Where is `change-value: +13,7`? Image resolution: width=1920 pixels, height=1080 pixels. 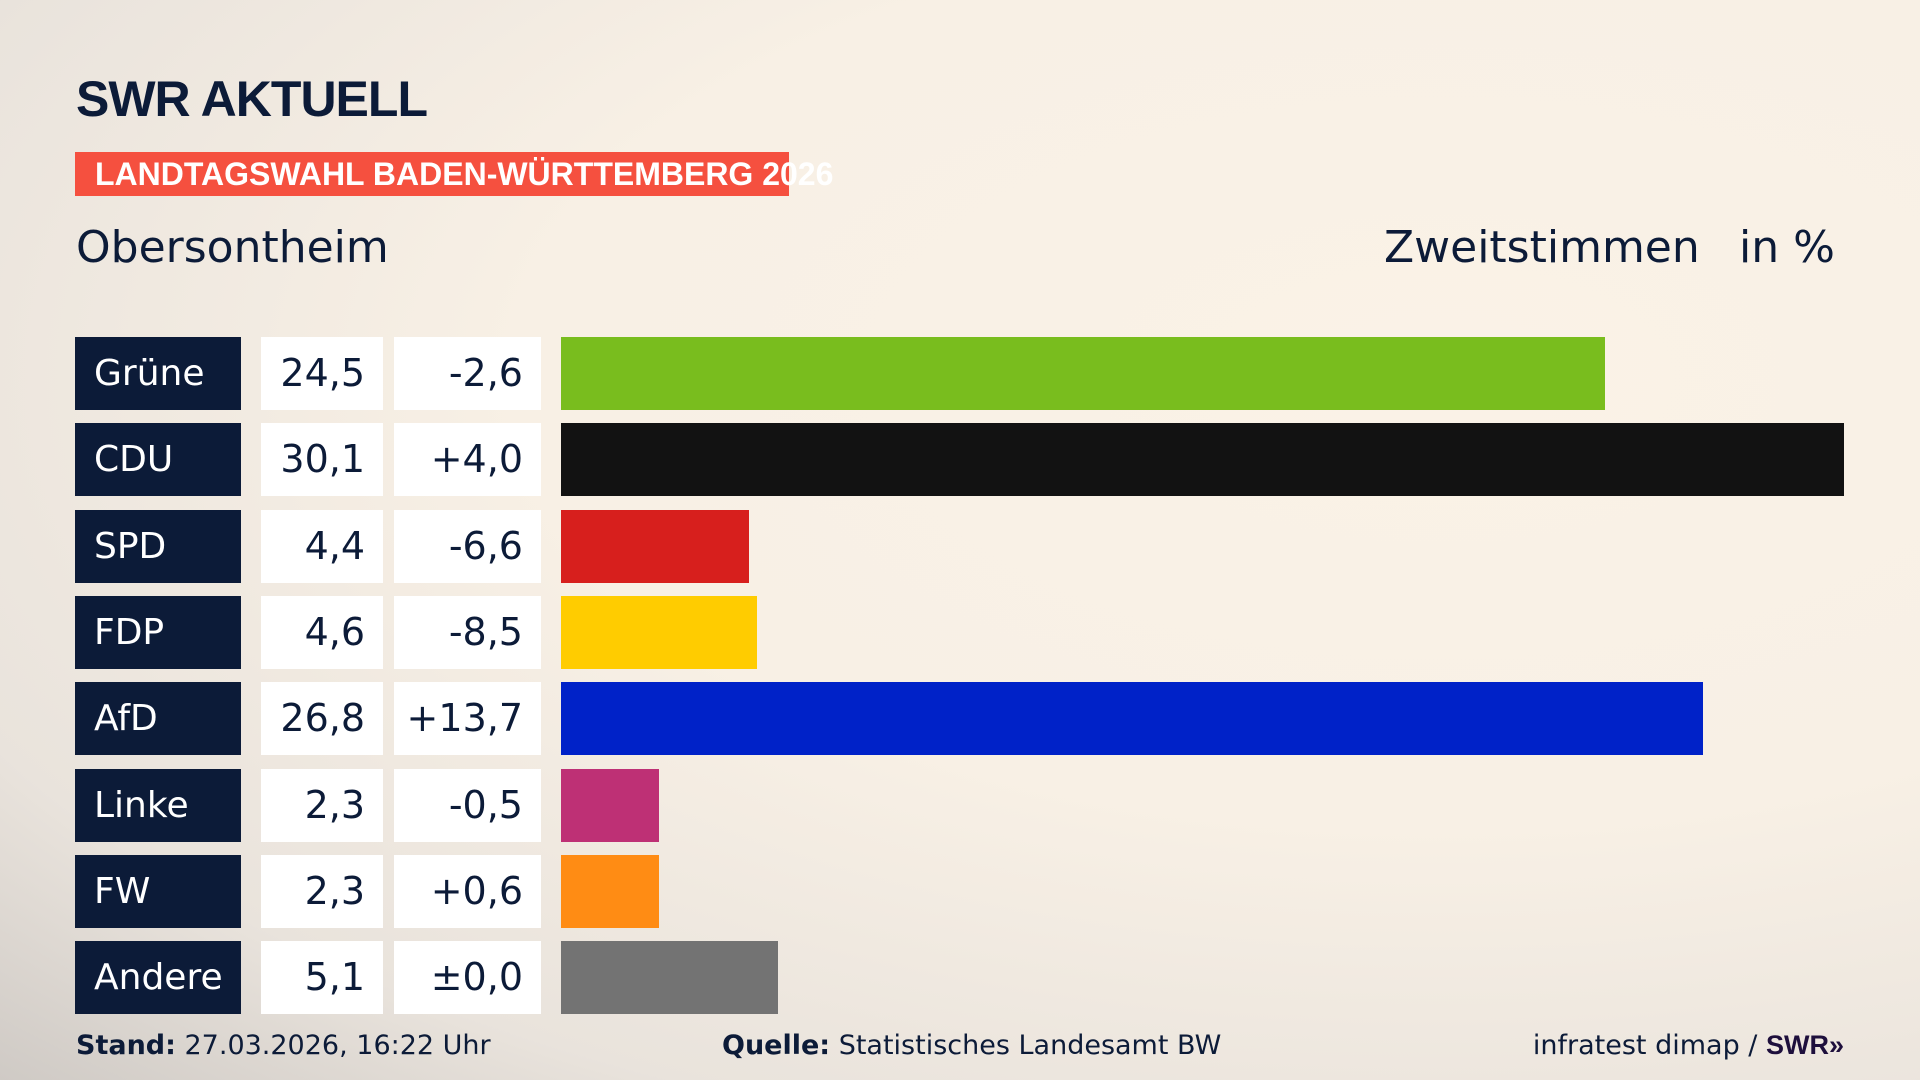
change-value: +13,7 is located at coordinates (467, 719).